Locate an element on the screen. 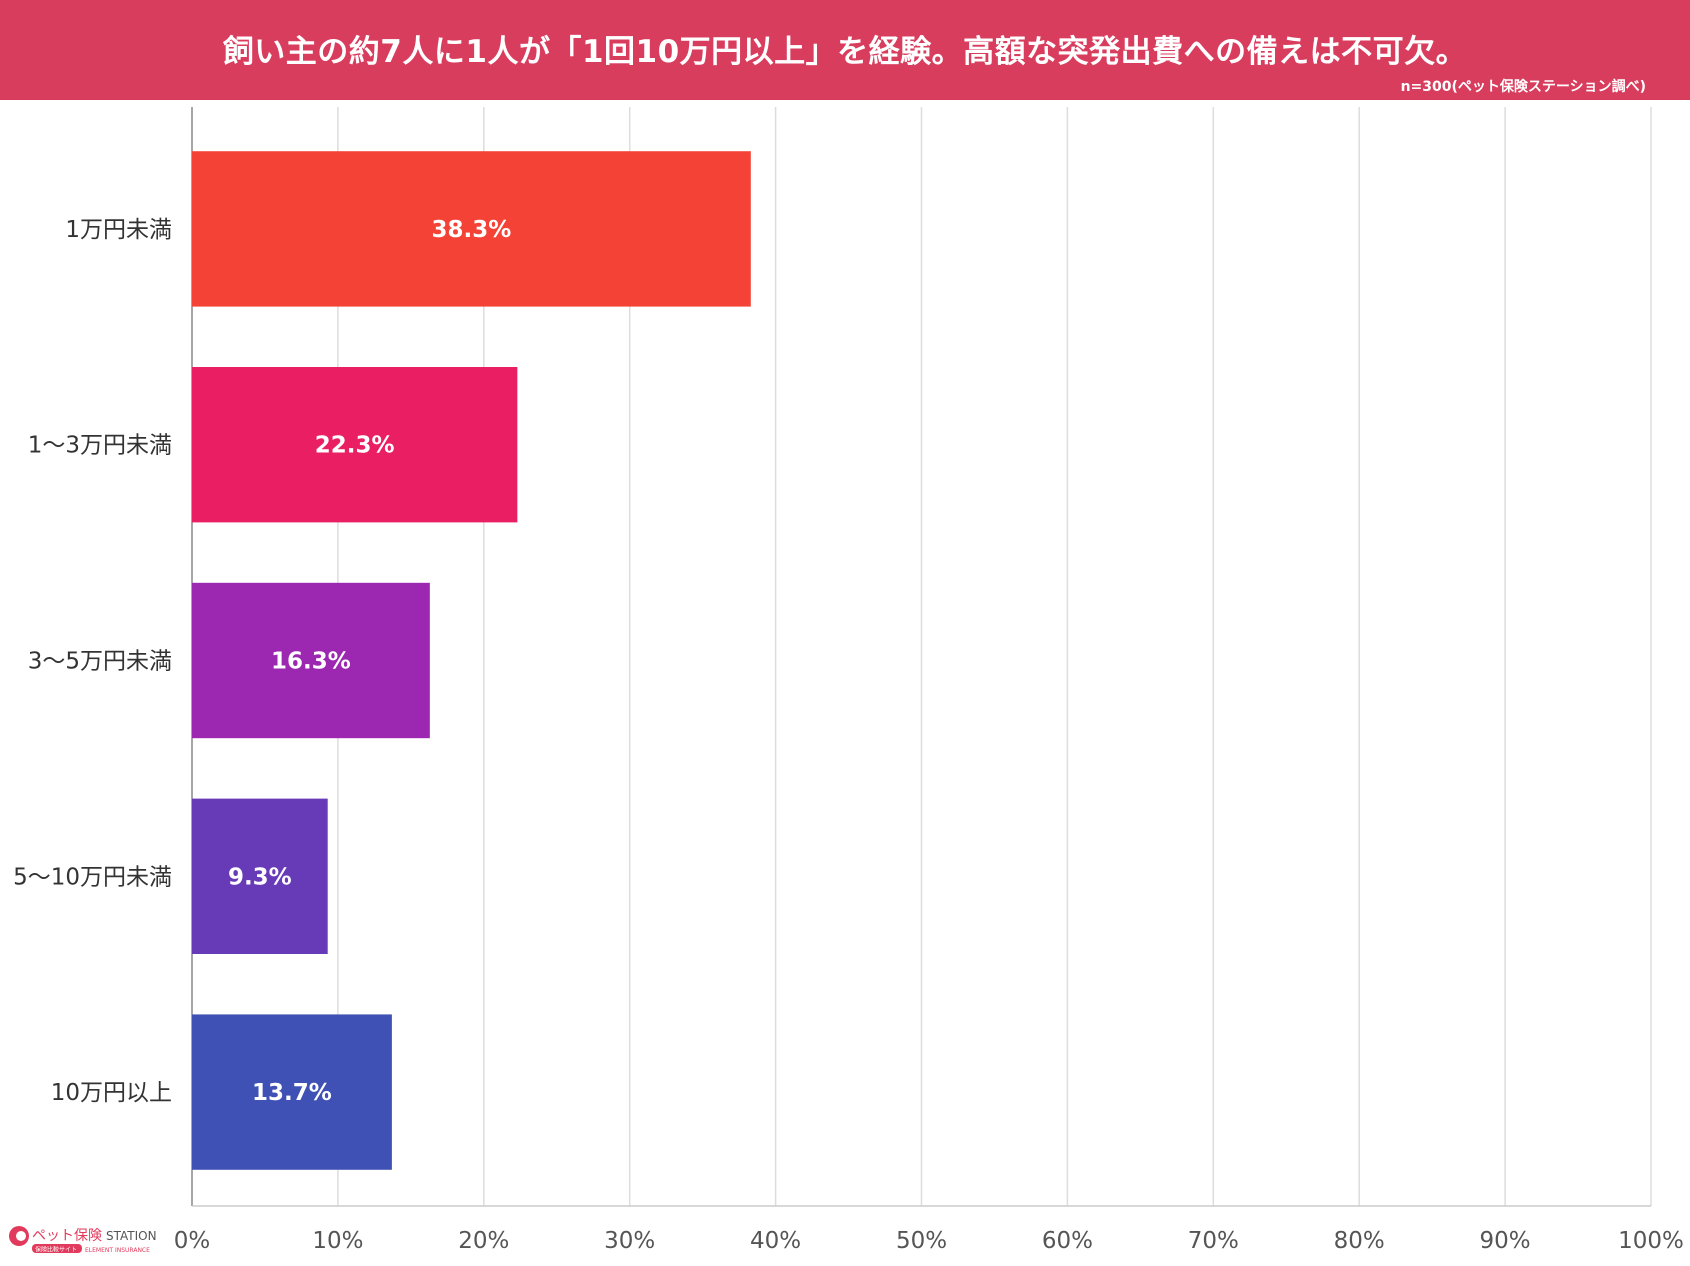  data-label: 9.3% is located at coordinates (260, 877).